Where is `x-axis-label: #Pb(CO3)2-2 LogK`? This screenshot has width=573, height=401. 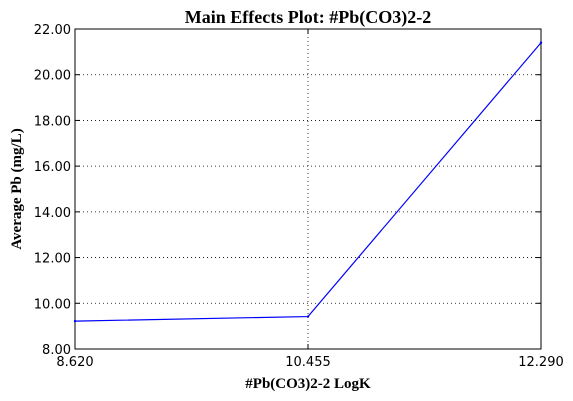 x-axis-label: #Pb(CO3)2-2 LogK is located at coordinates (308, 384).